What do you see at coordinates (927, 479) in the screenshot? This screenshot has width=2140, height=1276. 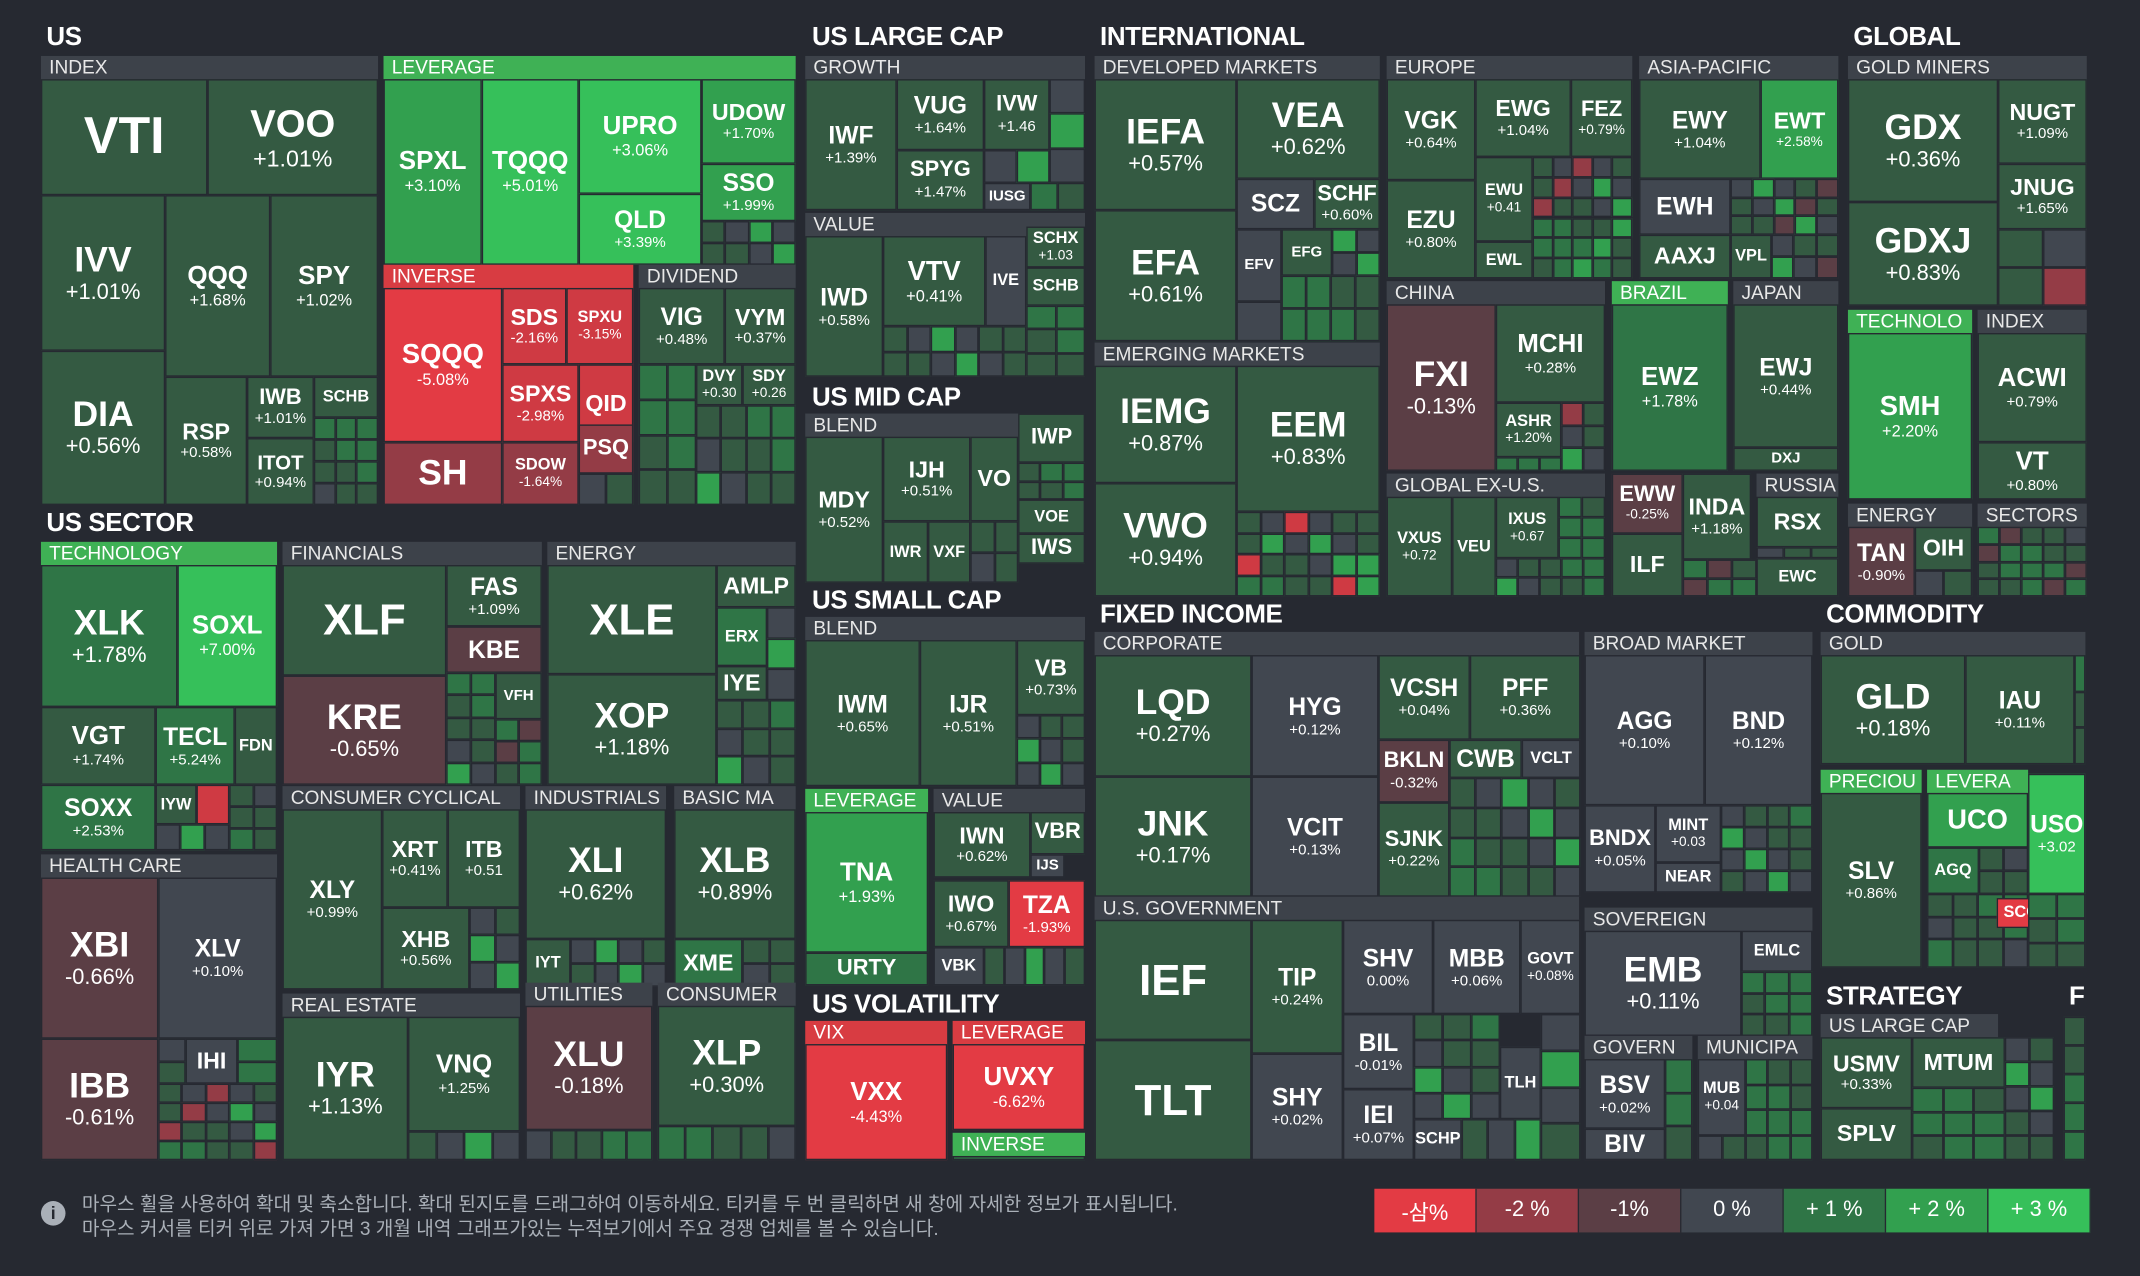 I see `tile-ijh: IJH +0.51%` at bounding box center [927, 479].